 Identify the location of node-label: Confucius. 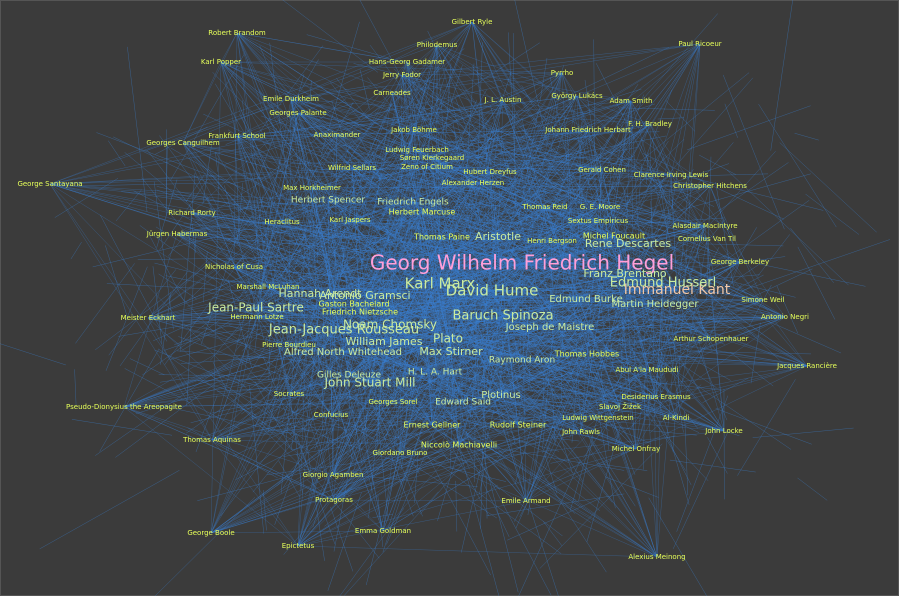
(331, 415).